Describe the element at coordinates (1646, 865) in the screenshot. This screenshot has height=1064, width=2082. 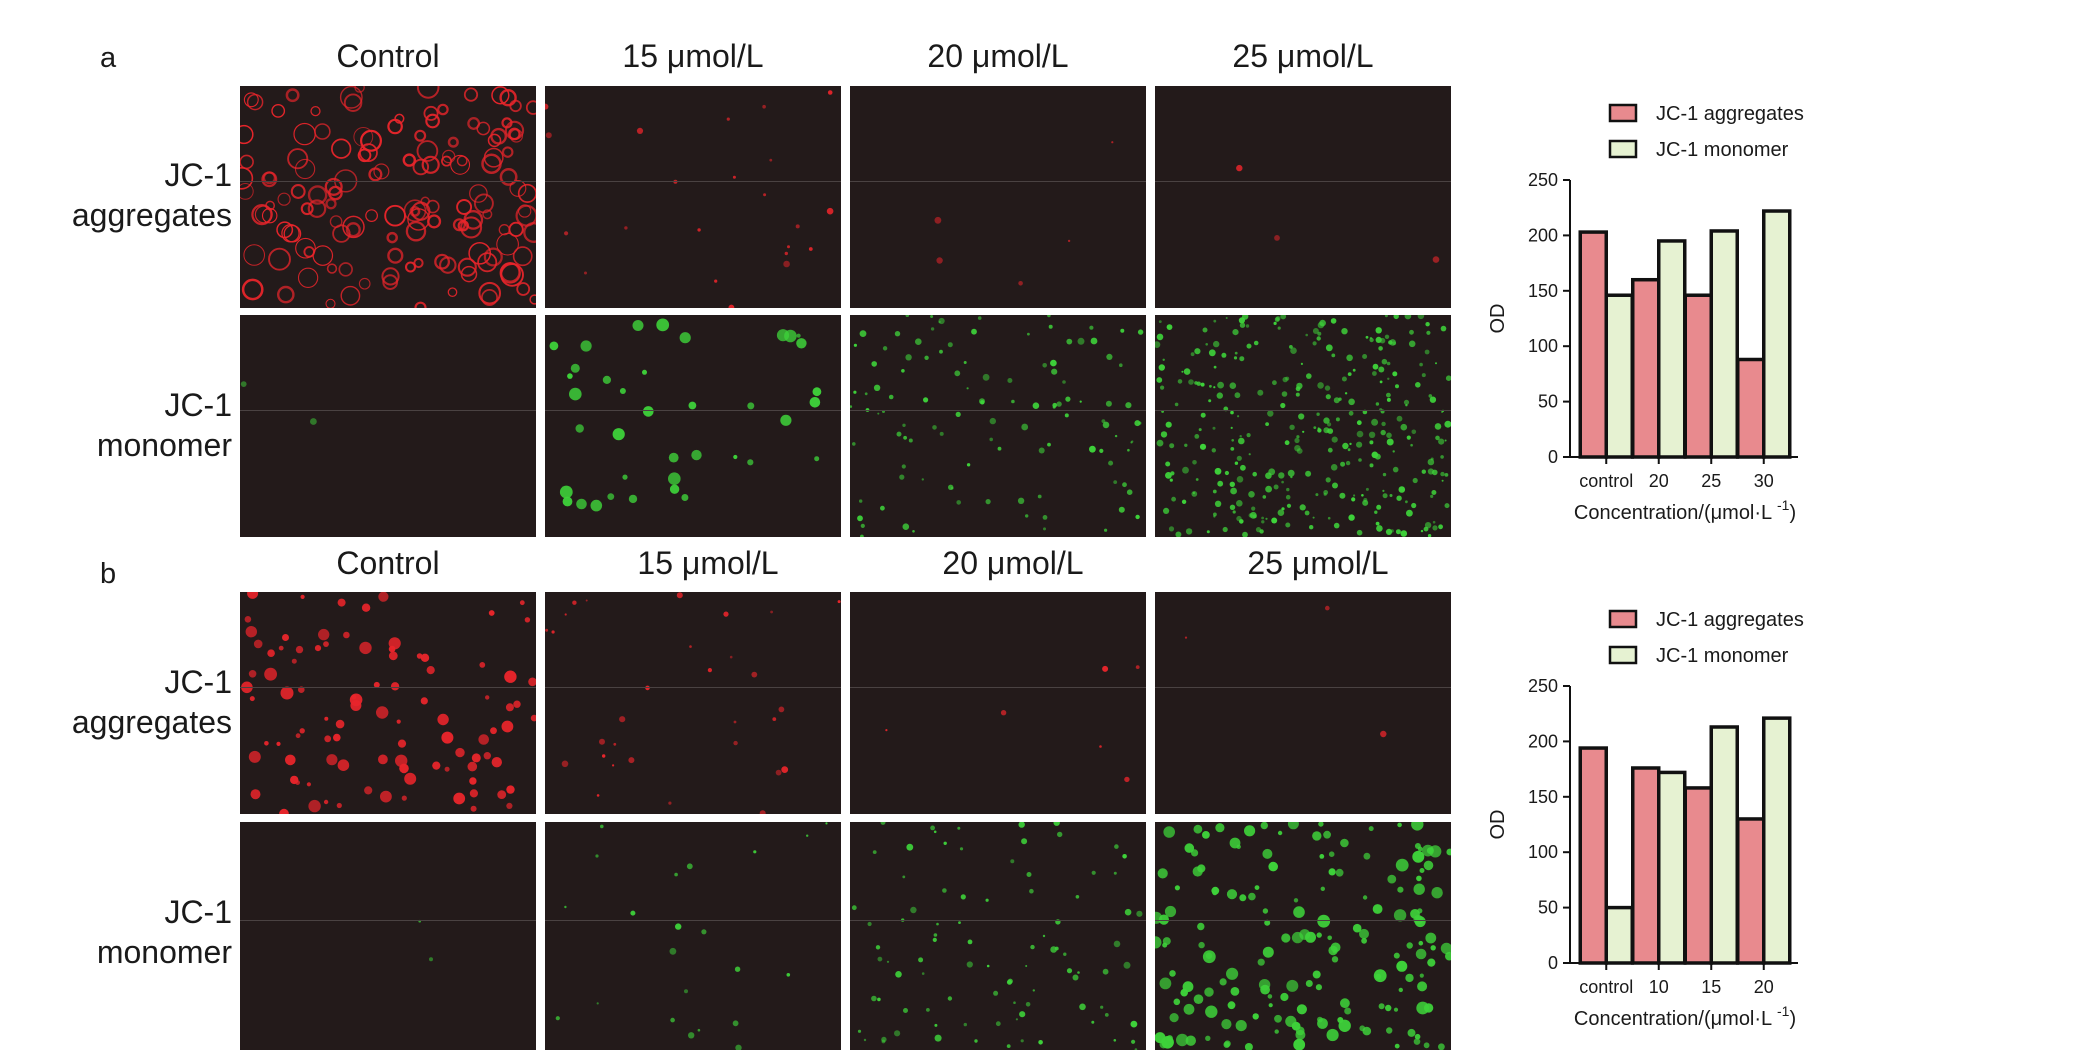
I see `bar-aggregates` at that location.